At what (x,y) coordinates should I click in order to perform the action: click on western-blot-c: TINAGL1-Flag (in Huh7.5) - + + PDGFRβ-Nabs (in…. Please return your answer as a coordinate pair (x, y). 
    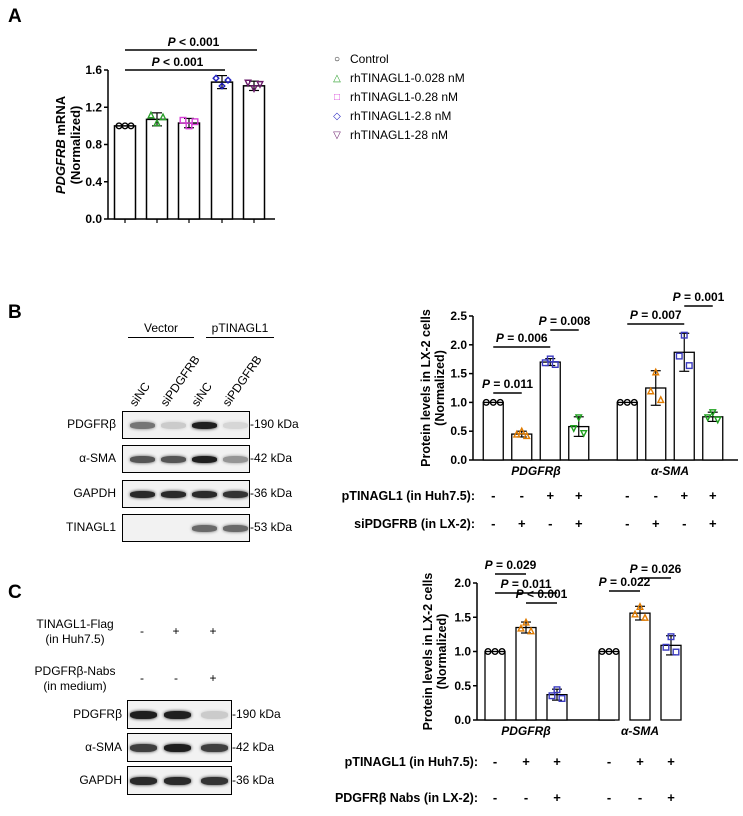
    Looking at the image, I should click on (165, 700).